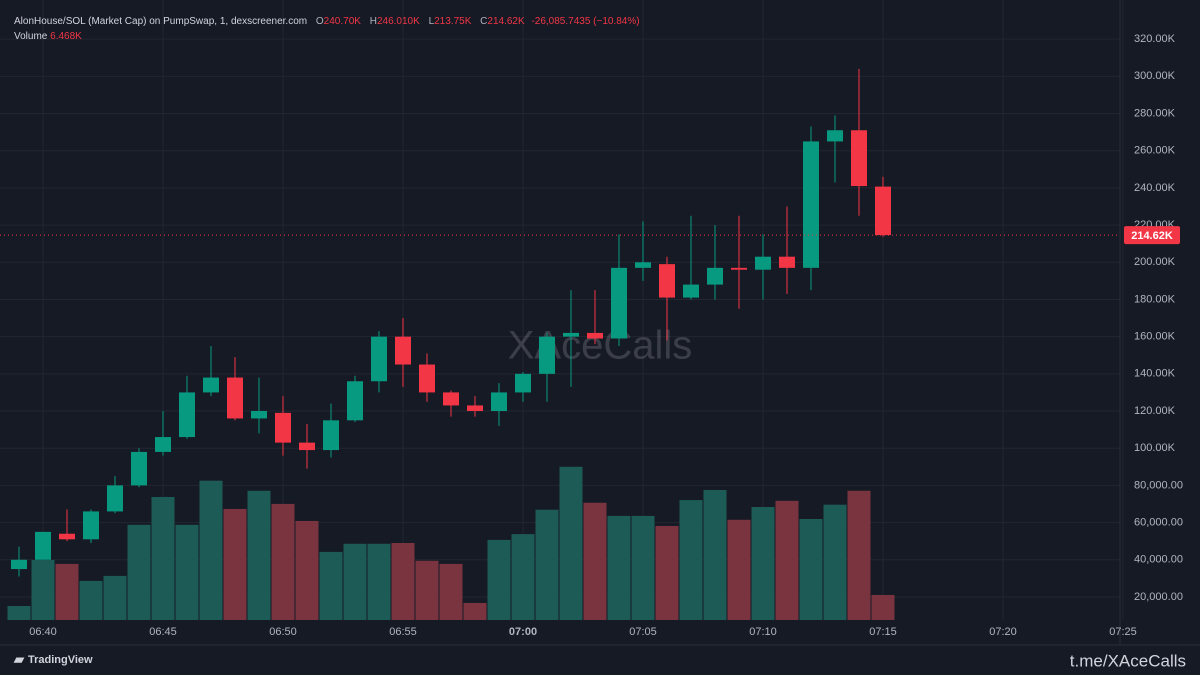  Describe the element at coordinates (1155, 151) in the screenshot. I see `y-tick-label: 260.00K` at that location.